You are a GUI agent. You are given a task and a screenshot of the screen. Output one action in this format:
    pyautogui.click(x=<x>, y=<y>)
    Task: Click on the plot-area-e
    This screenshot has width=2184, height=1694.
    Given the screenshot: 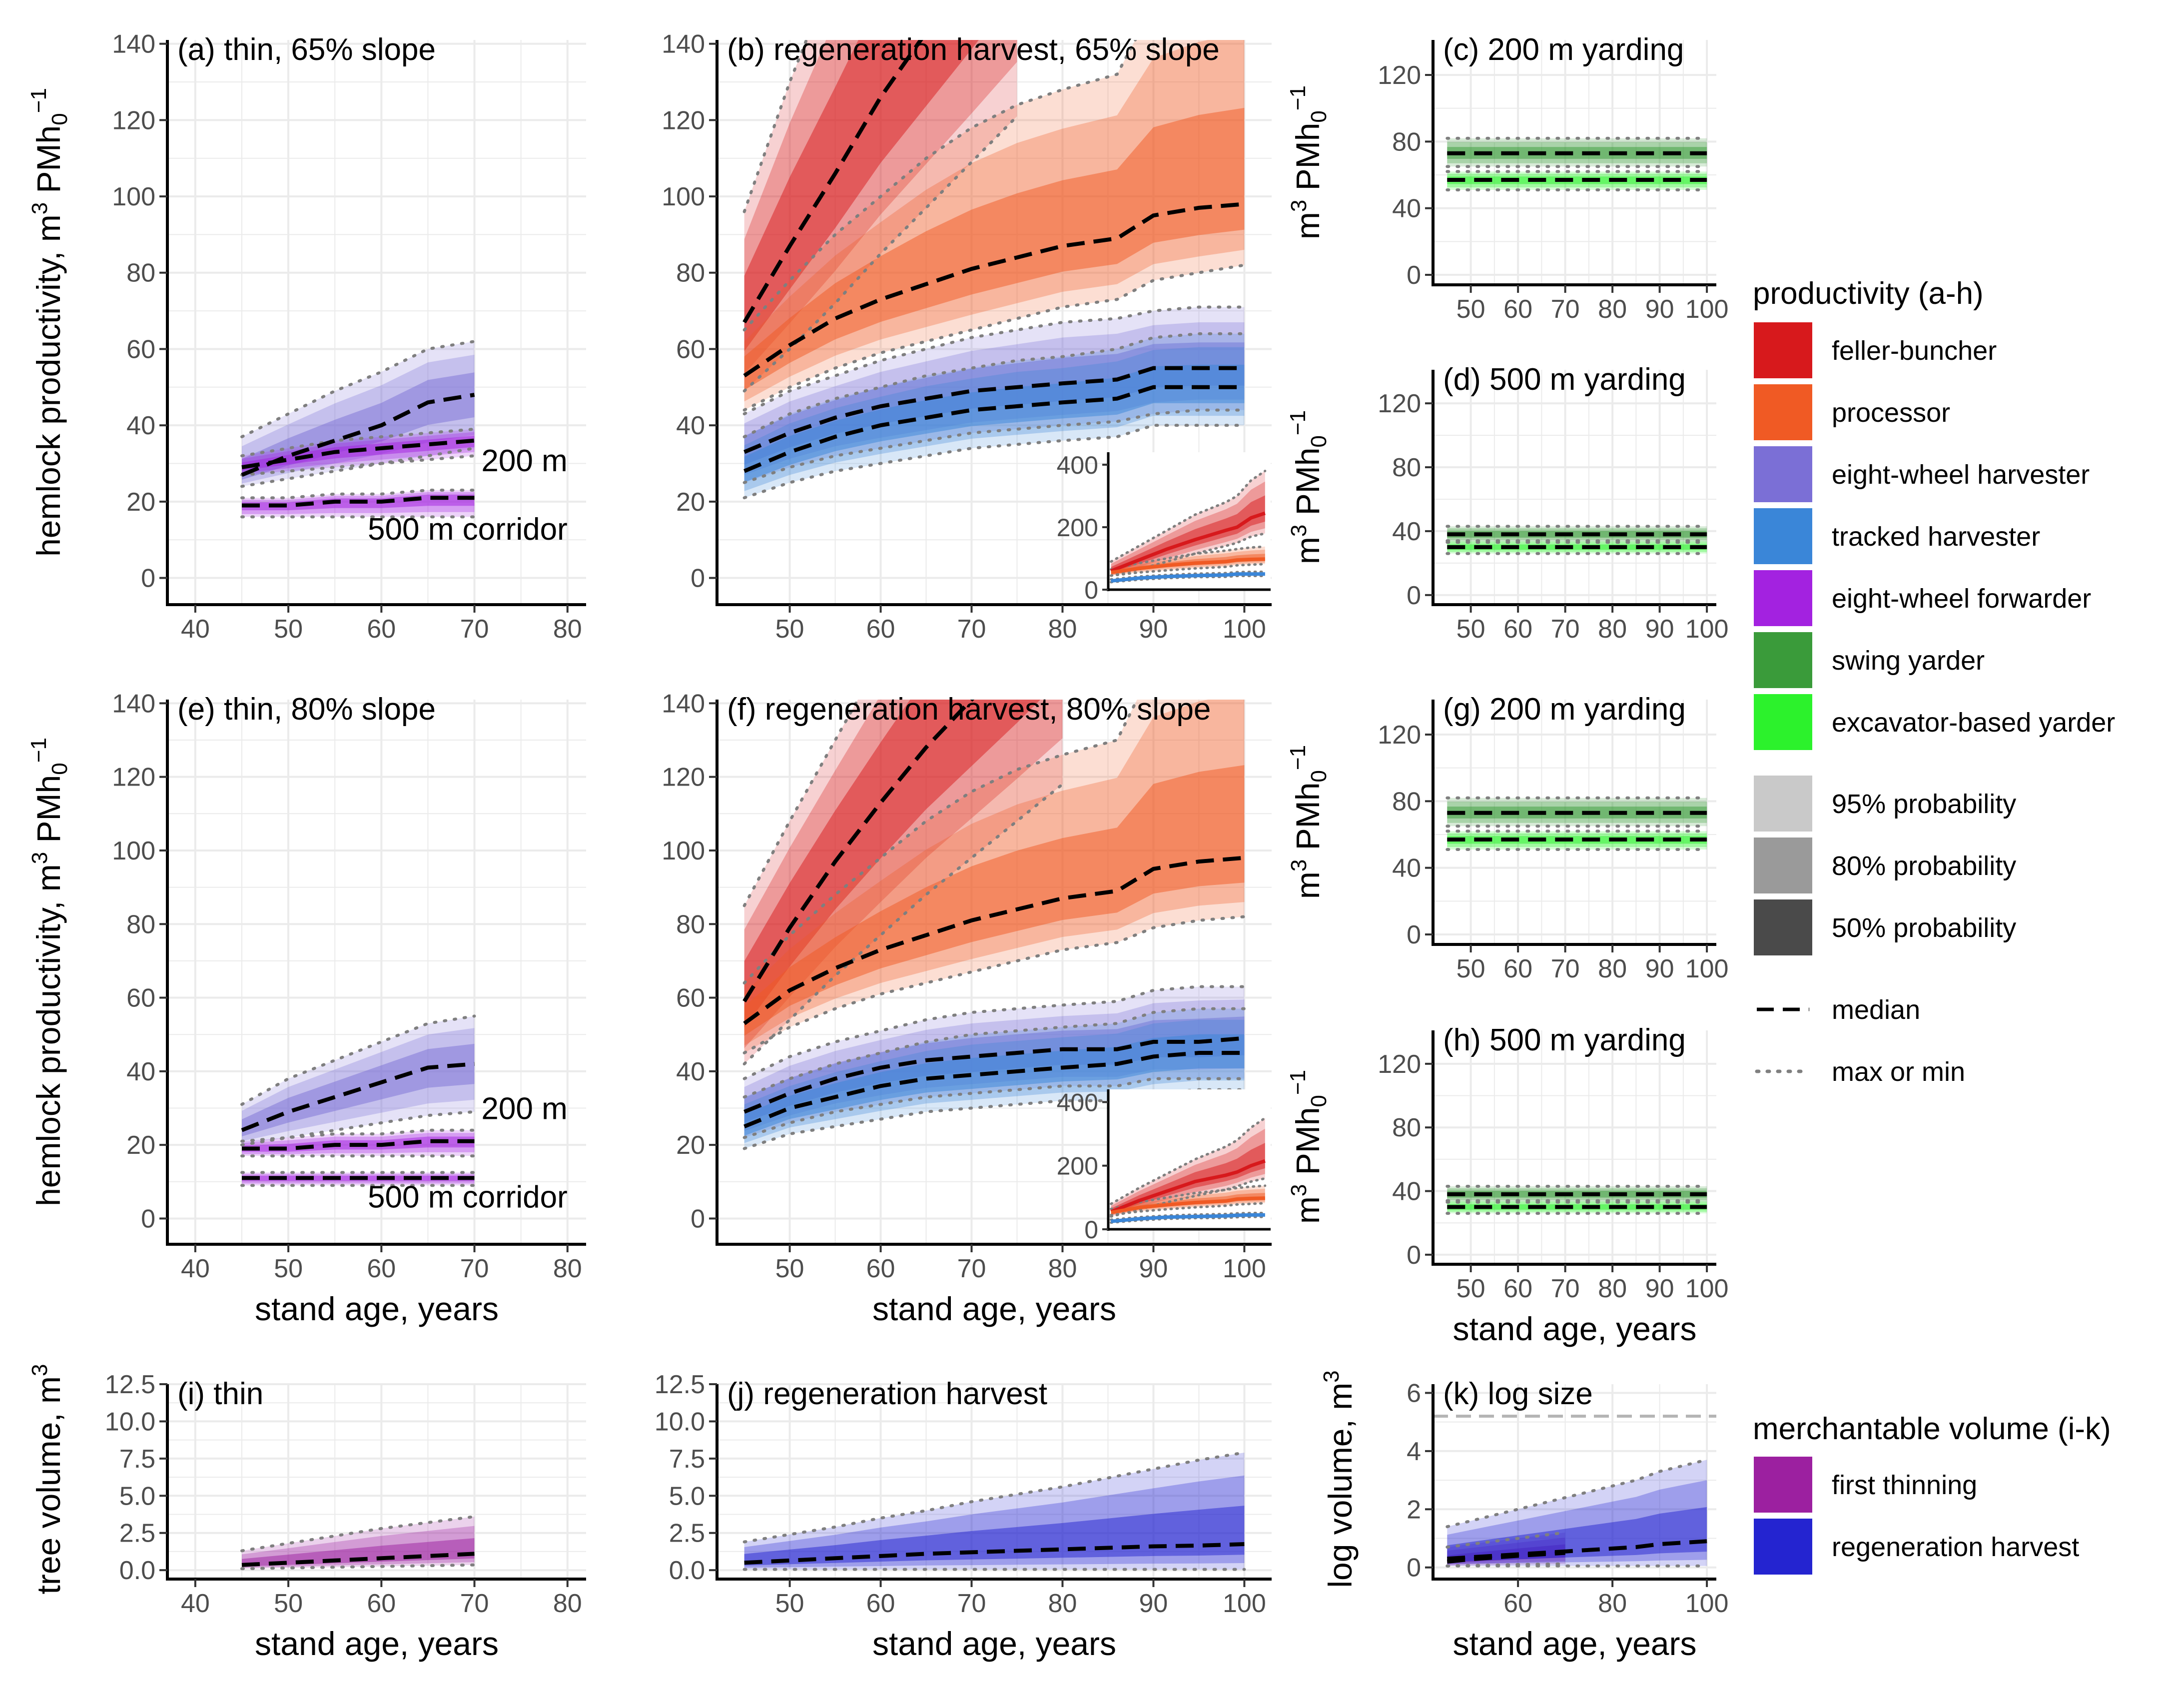 What is the action you would take?
    pyautogui.click(x=376, y=972)
    